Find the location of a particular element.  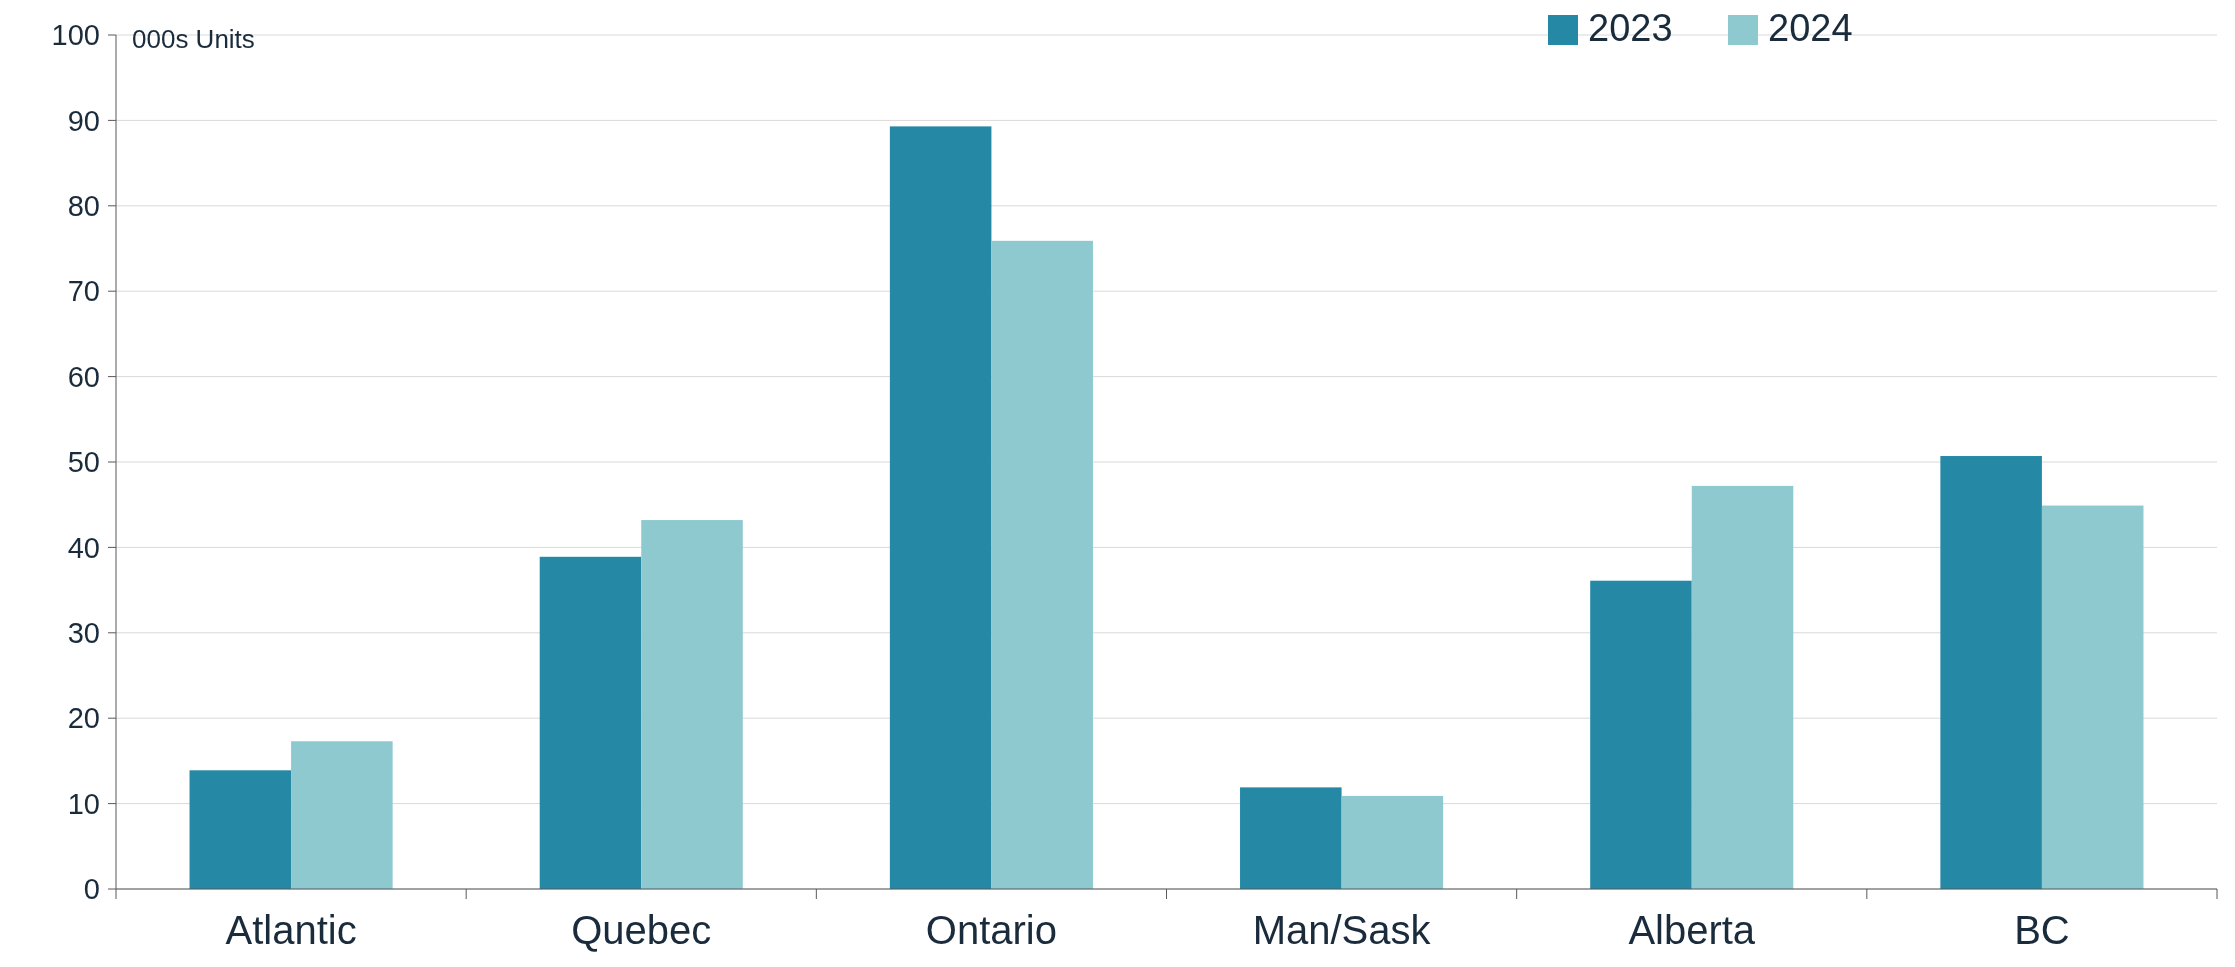

annotation: 000s Units is located at coordinates (193, 38).